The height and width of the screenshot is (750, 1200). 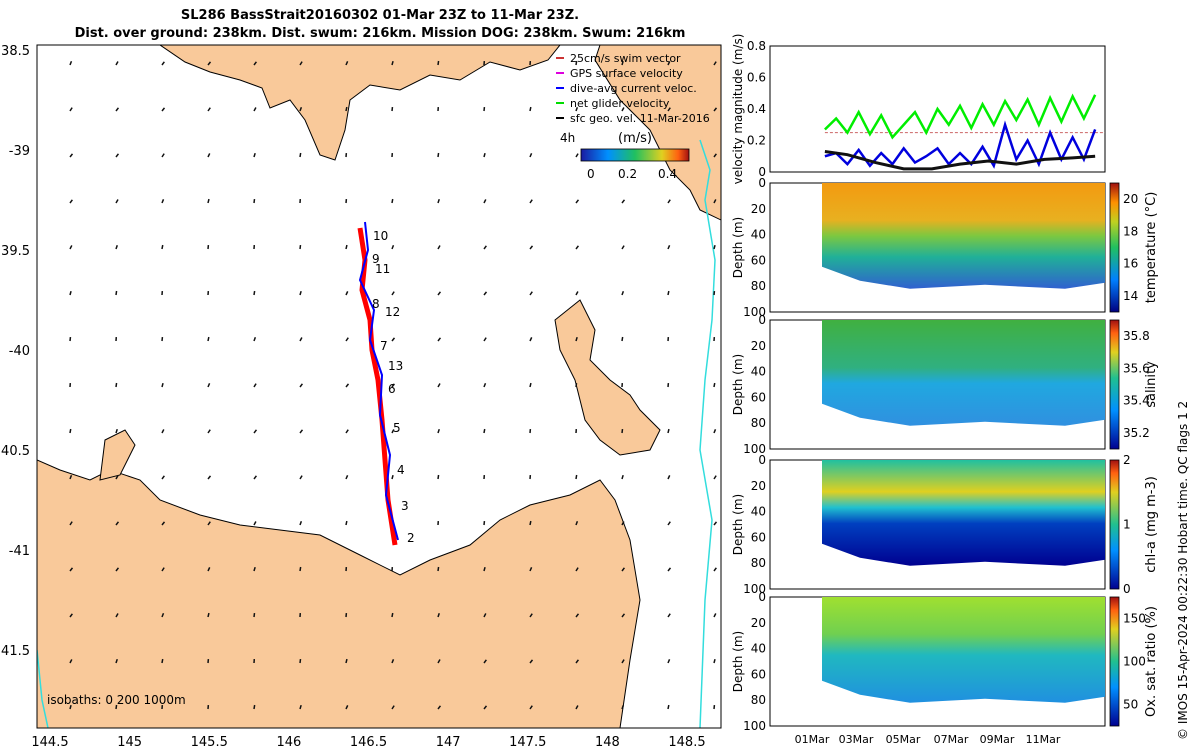 What do you see at coordinates (756, 141) in the screenshot?
I see `velocity-ytick: 0.2` at bounding box center [756, 141].